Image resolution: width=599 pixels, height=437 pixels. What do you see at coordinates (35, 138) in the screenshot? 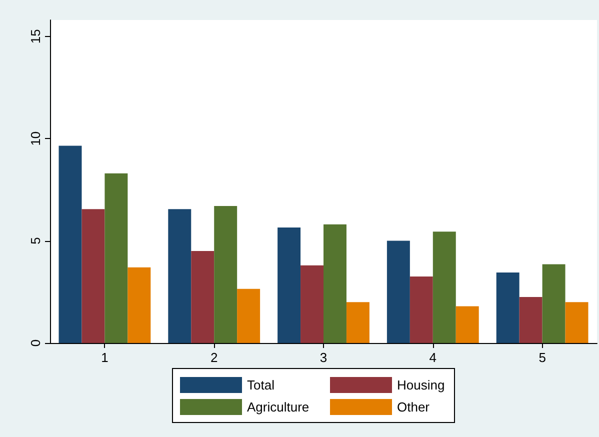
I see `y-tick-label: 10` at bounding box center [35, 138].